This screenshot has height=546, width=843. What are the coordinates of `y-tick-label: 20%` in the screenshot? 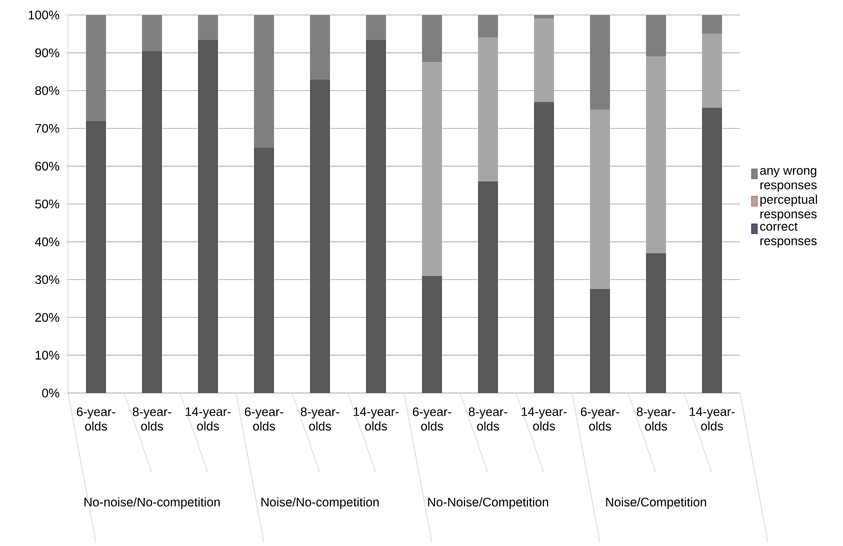 It's located at (47, 317).